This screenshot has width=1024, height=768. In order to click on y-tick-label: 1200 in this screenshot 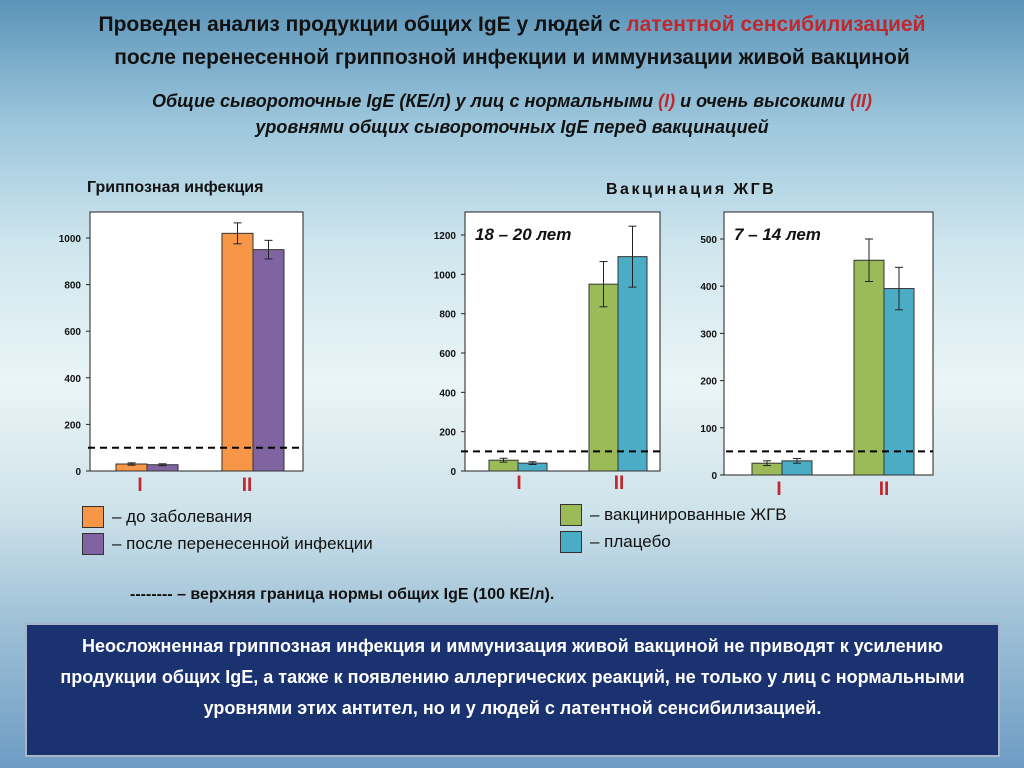, I will do `click(445, 236)`.